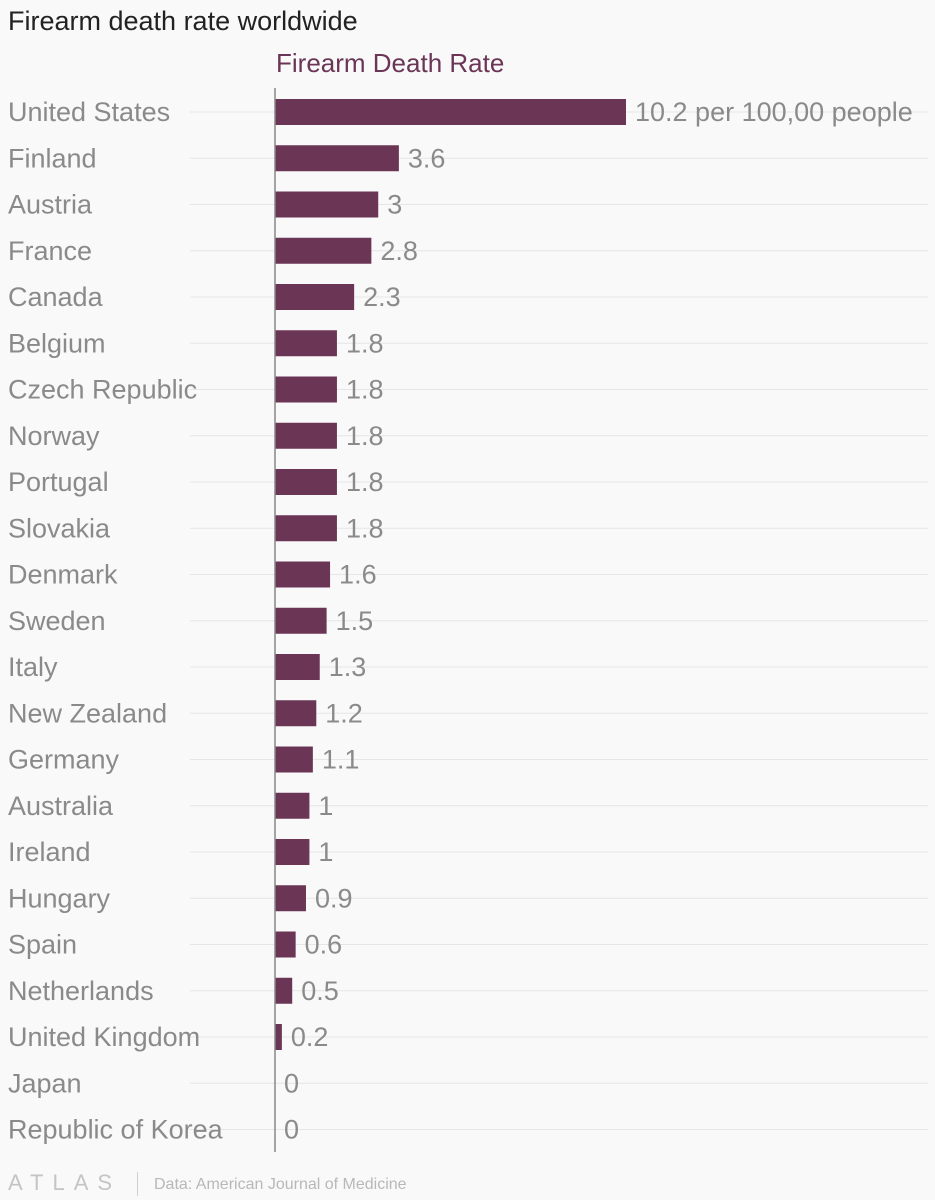 This screenshot has width=935, height=1200. I want to click on value-label: 1.6, so click(358, 575).